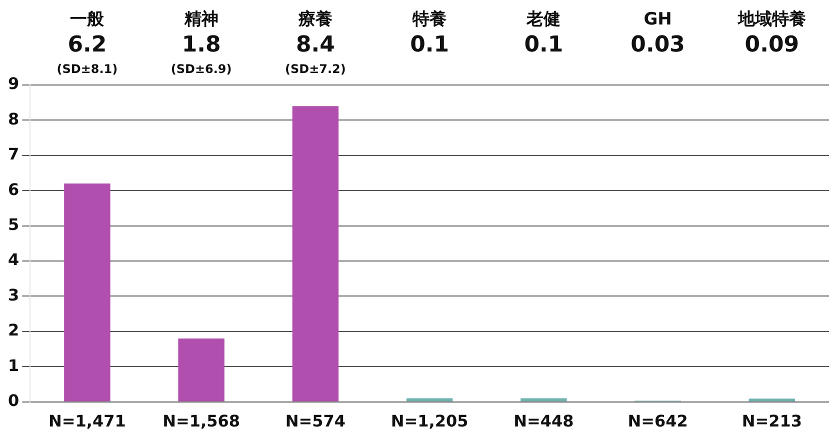 The image size is (839, 440). Describe the element at coordinates (14, 224) in the screenshot. I see `y-tick-label: 5` at that location.